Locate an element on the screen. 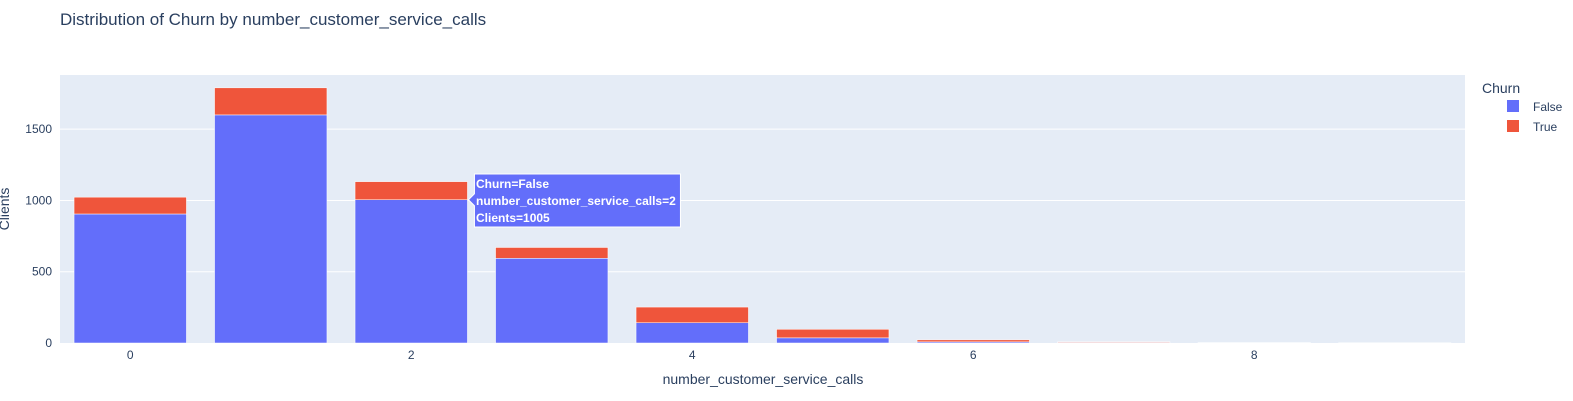 The image size is (1573, 401). y-tick-0: 0 is located at coordinates (48, 343).